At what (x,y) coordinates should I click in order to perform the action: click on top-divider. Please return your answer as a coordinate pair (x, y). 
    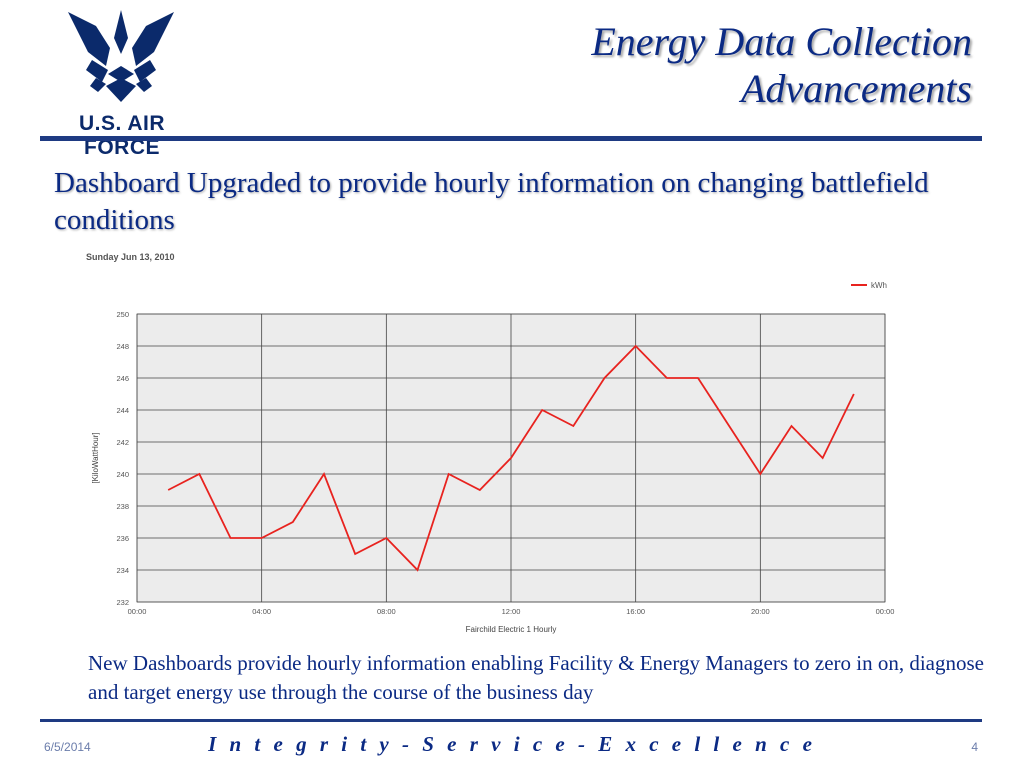
    Looking at the image, I should click on (511, 138).